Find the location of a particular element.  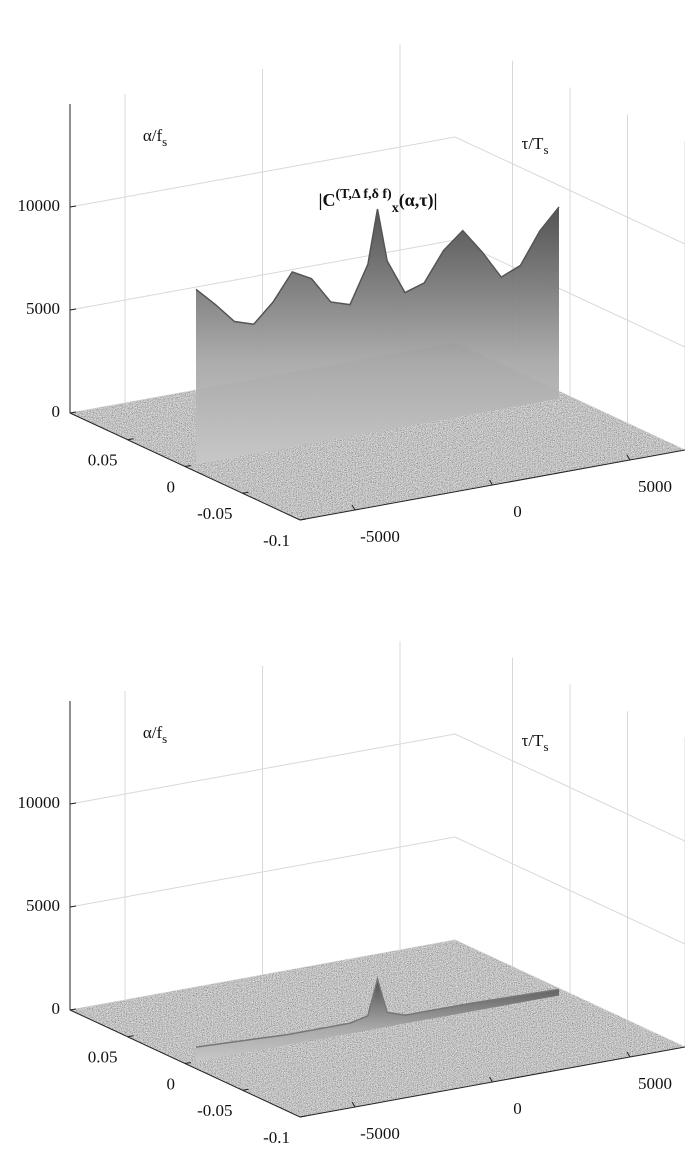

chart-title-tail: (α,τ)| is located at coordinates (418, 200).